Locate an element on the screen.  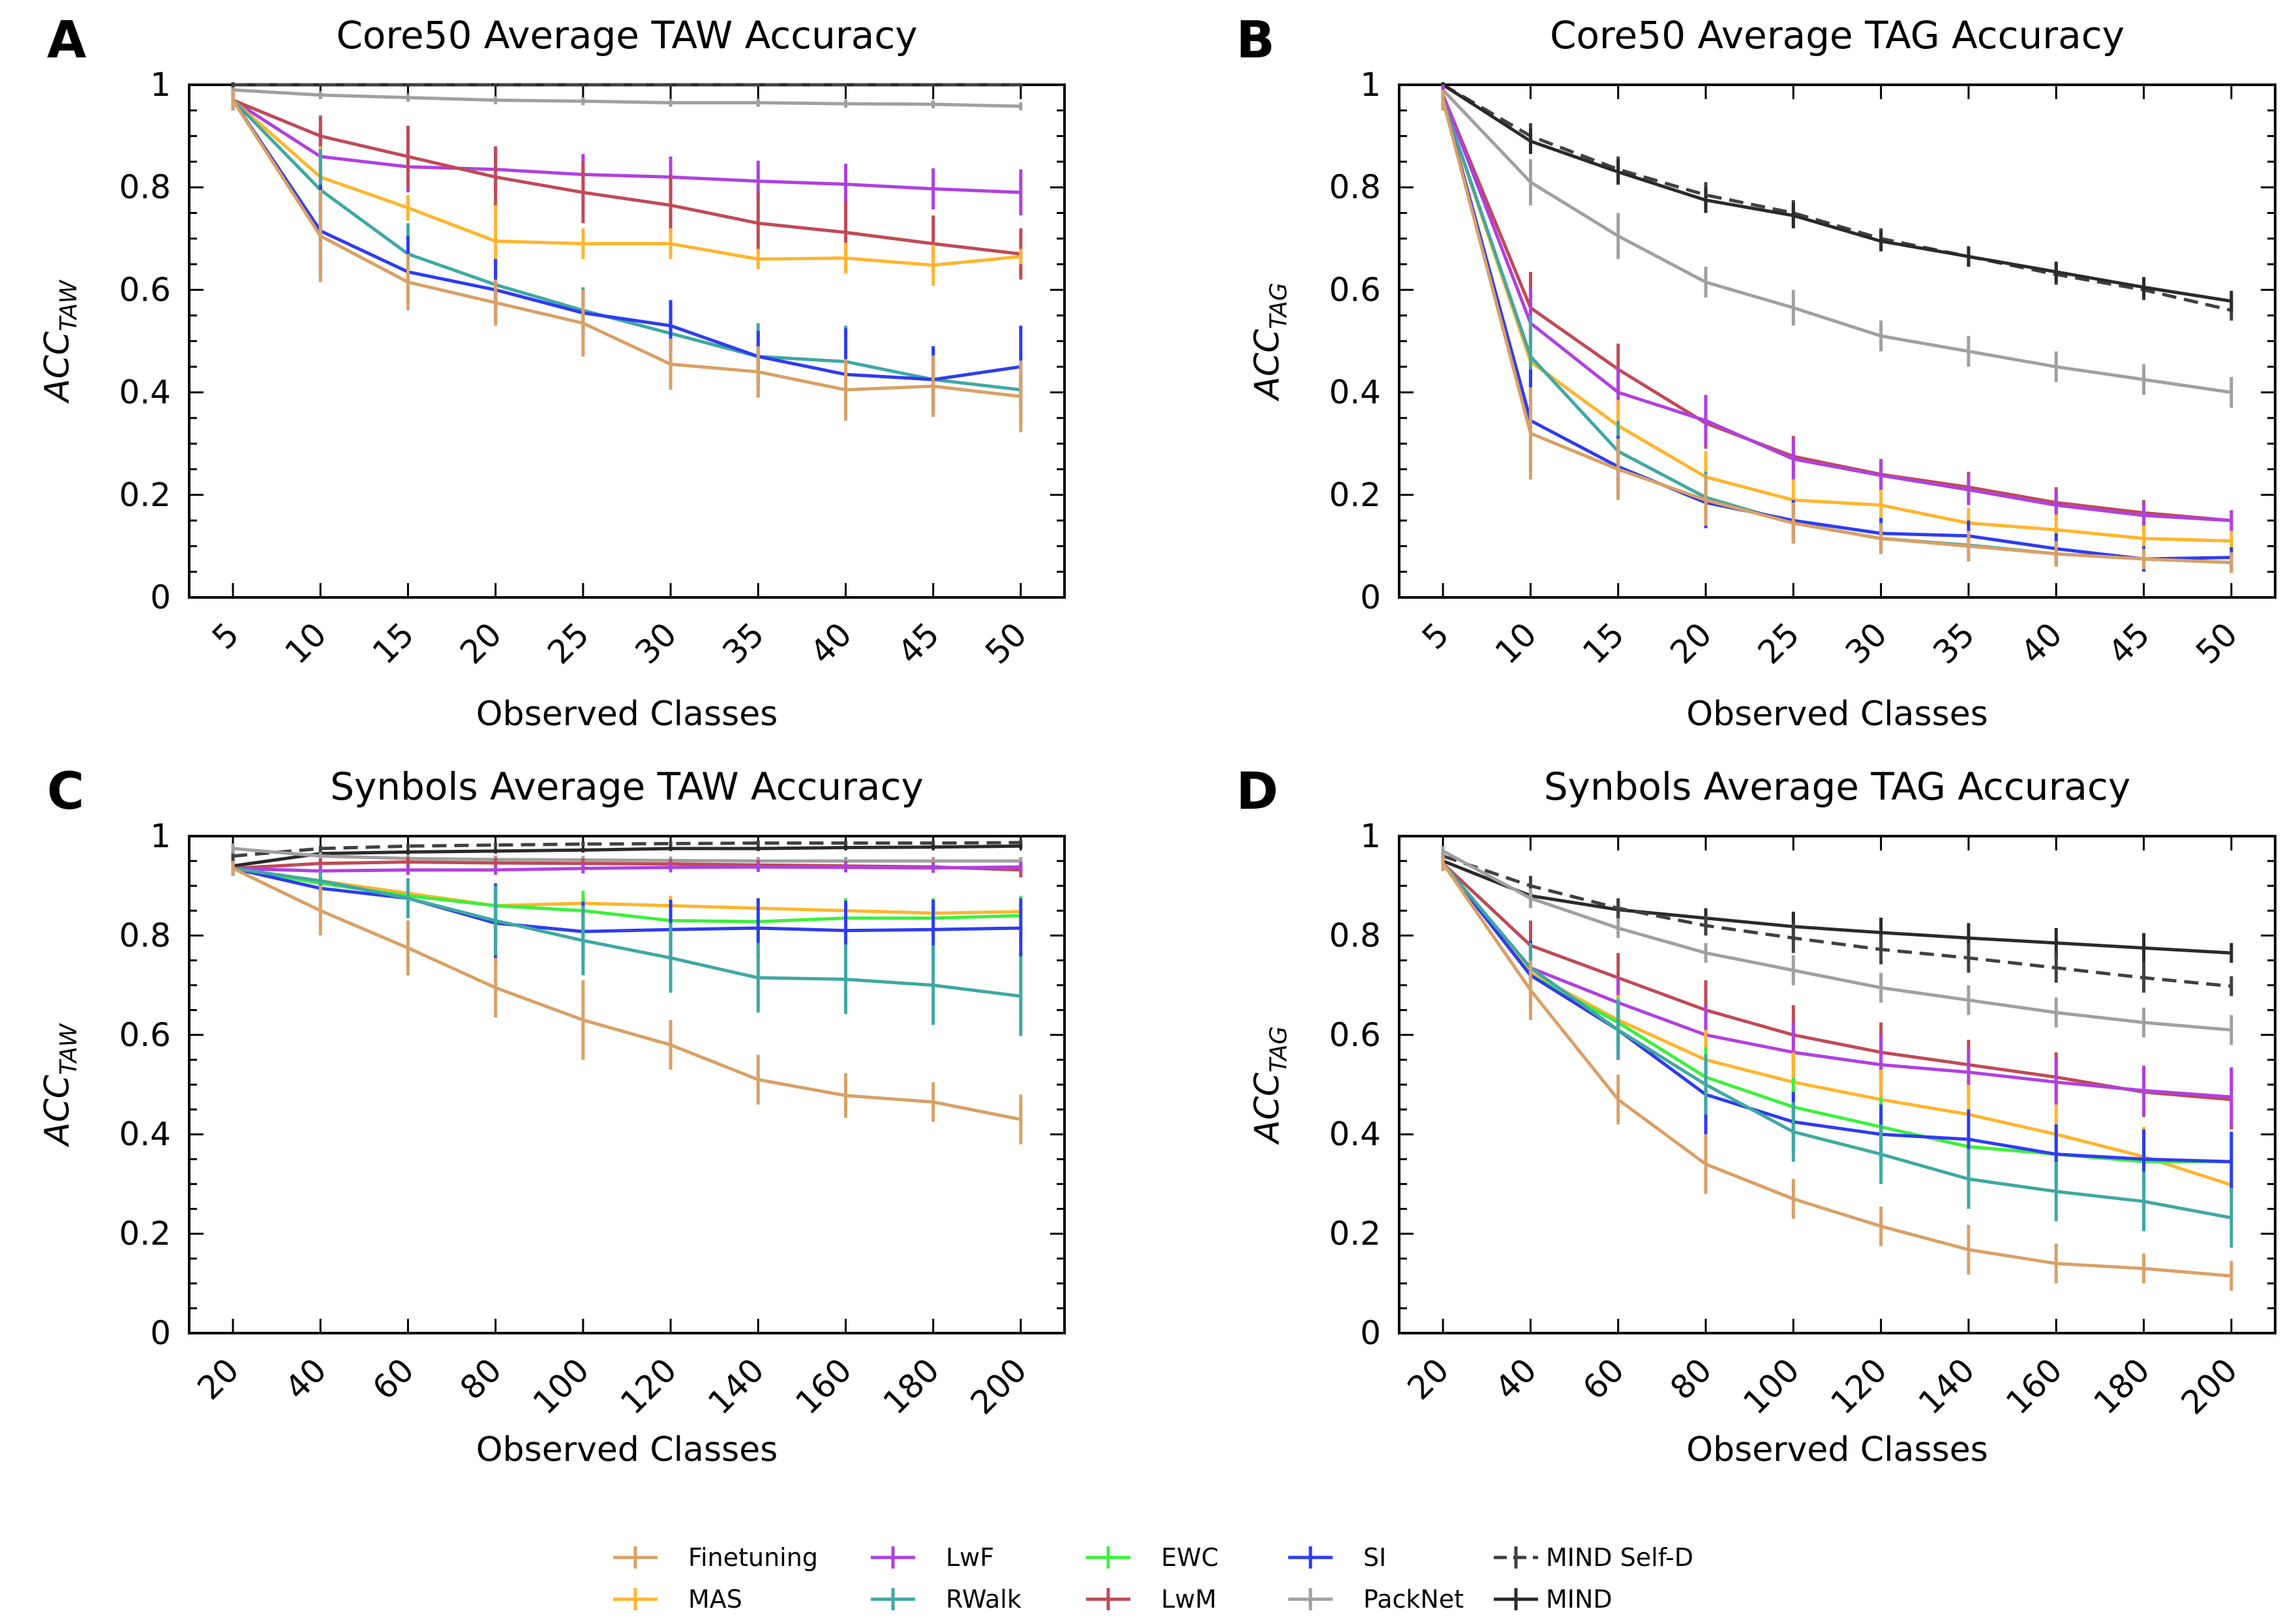
legend-entry: MAS is located at coordinates (677, 1599).